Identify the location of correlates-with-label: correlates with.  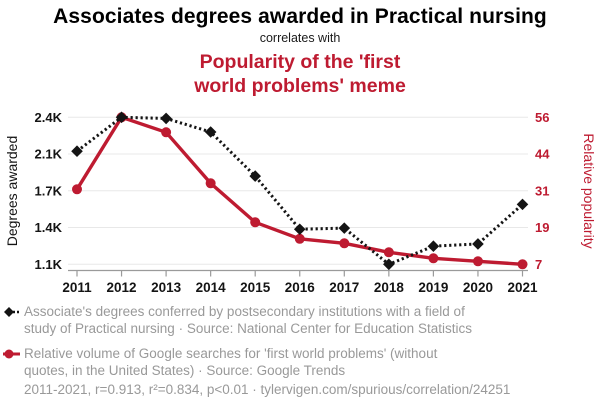
(300, 38).